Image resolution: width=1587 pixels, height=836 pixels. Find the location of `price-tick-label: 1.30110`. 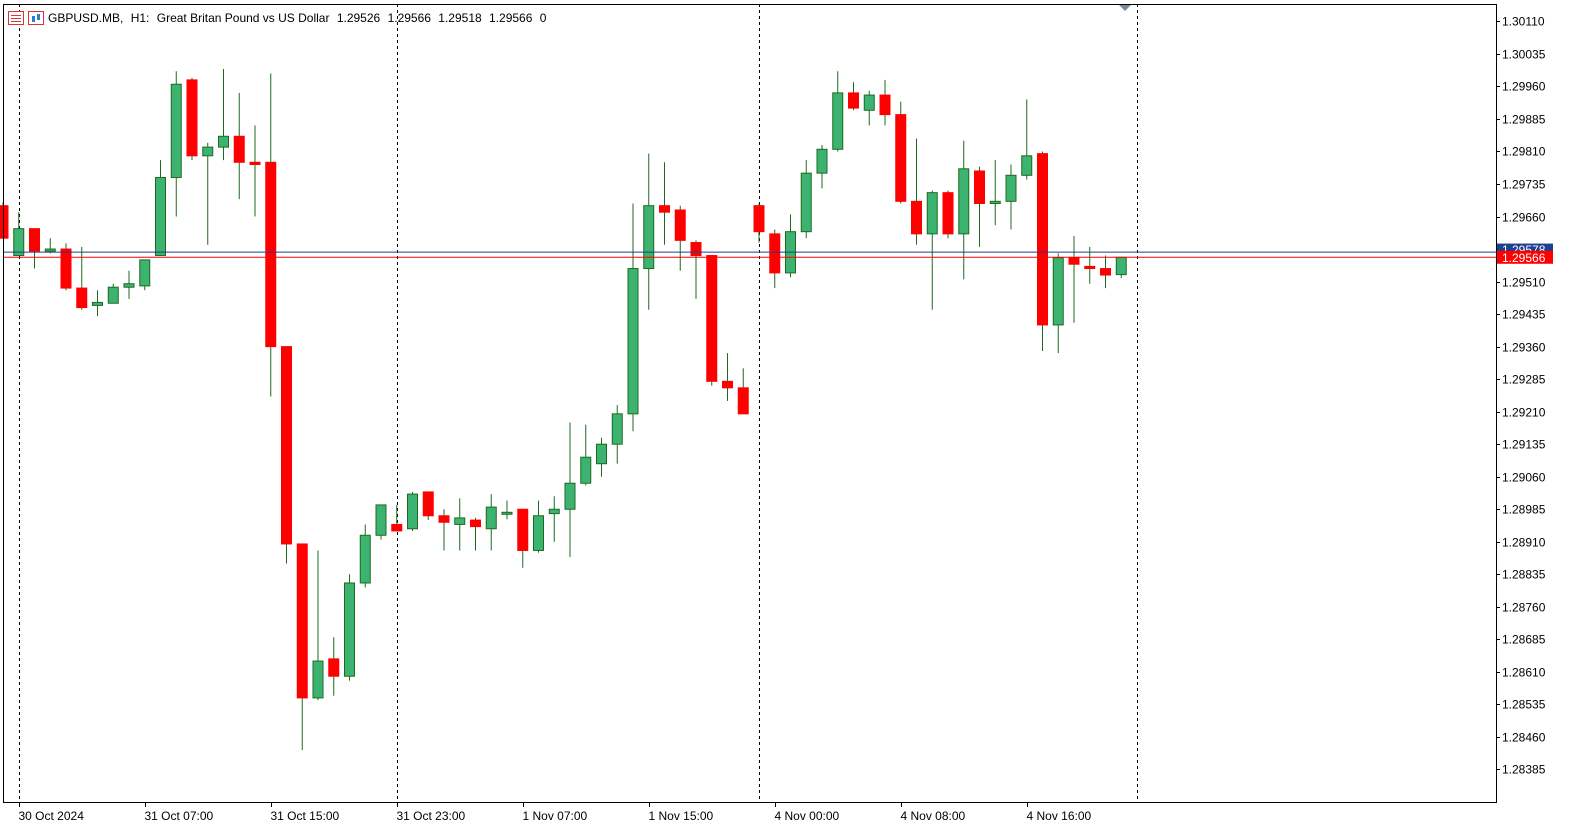

price-tick-label: 1.30110 is located at coordinates (1523, 22).